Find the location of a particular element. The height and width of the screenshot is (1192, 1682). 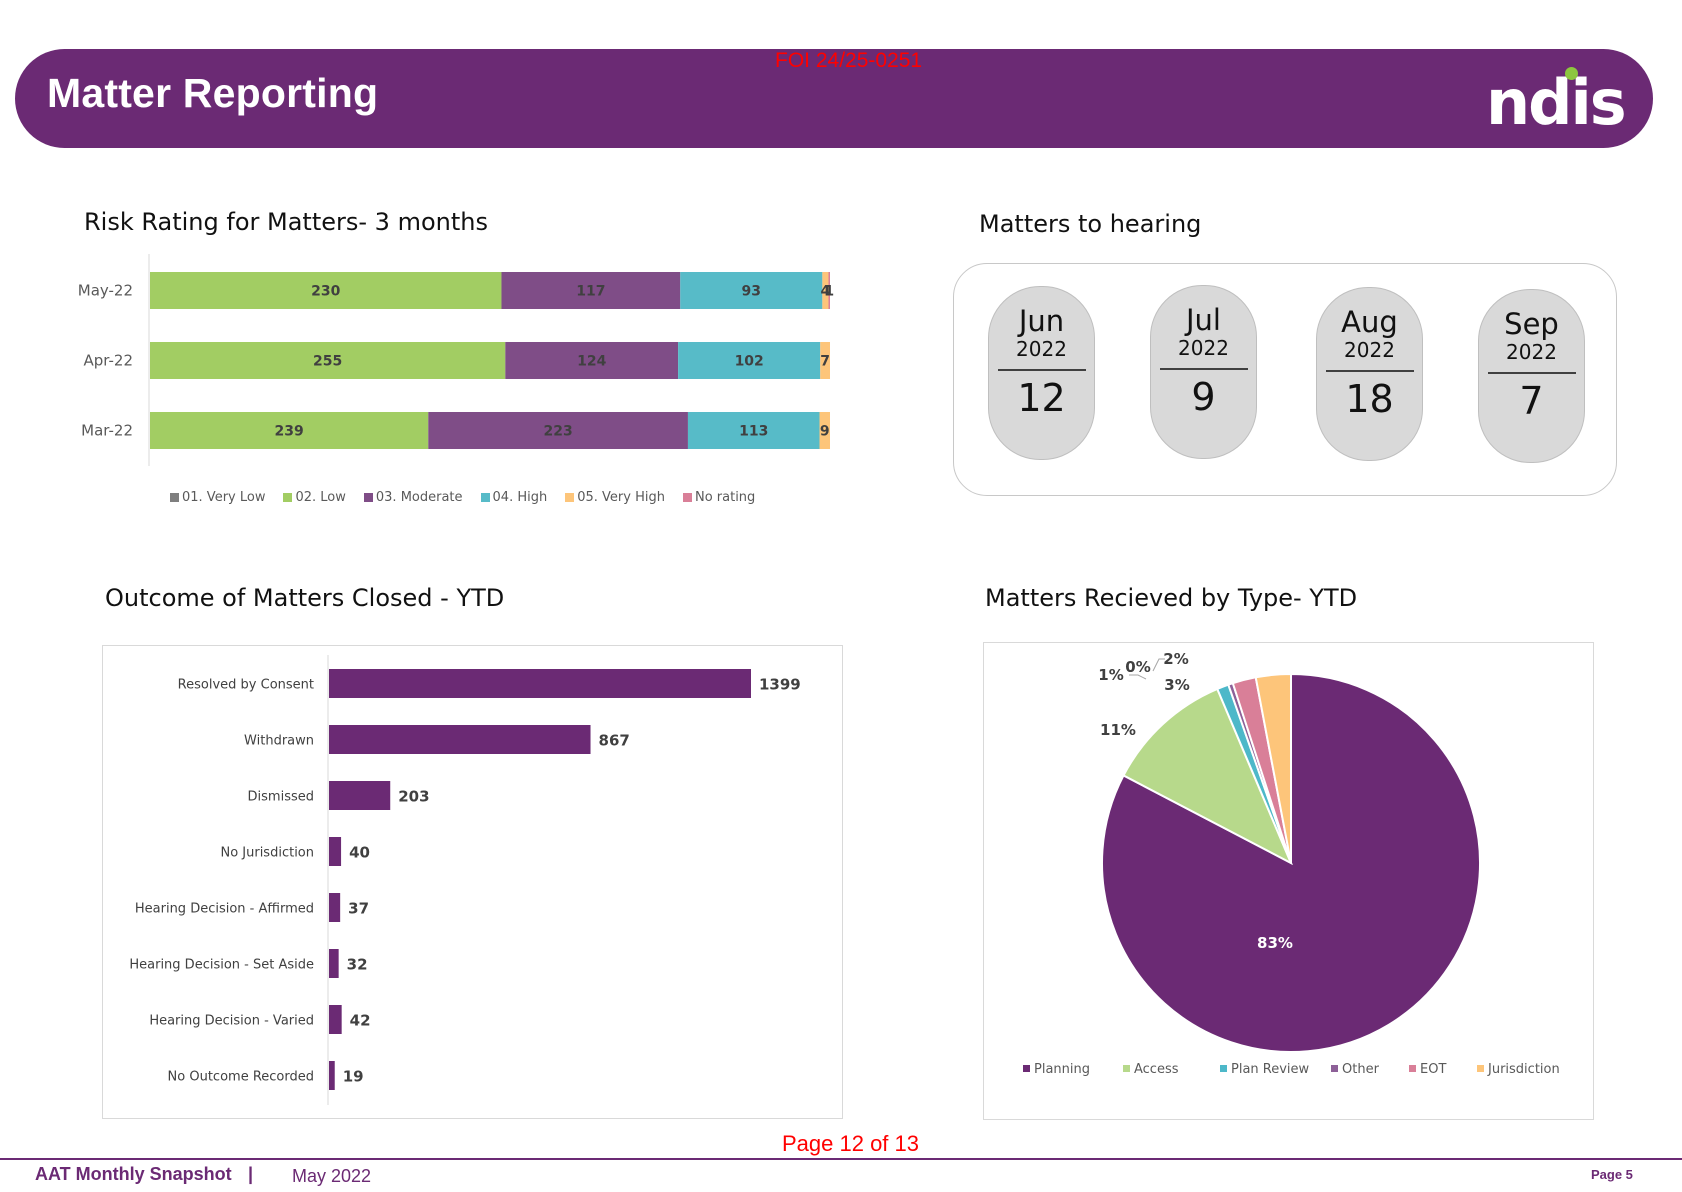

outcome-category-label: Resolved by Consent is located at coordinates (246, 685).